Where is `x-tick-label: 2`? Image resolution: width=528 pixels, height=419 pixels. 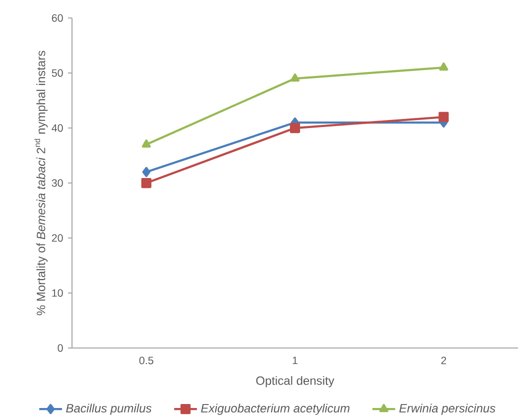
x-tick-label: 2 is located at coordinates (443, 360).